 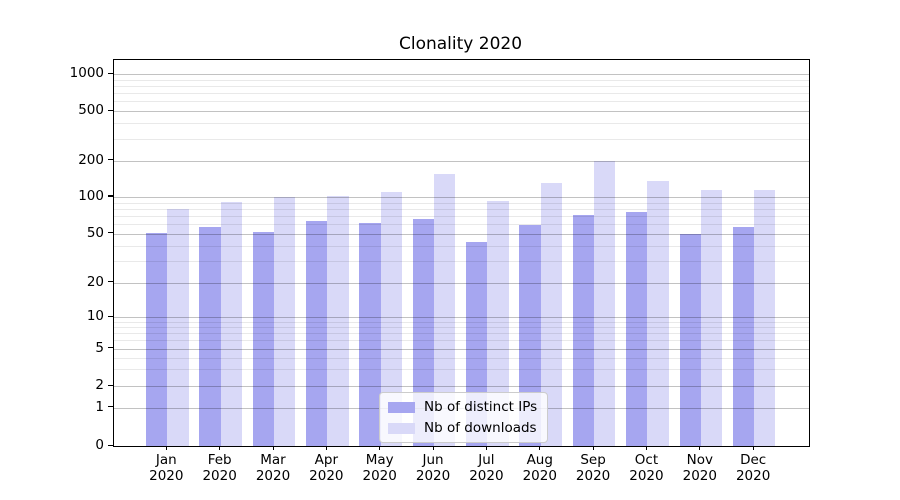 What do you see at coordinates (99, 406) in the screenshot?
I see `y-axis-tick-label: 1` at bounding box center [99, 406].